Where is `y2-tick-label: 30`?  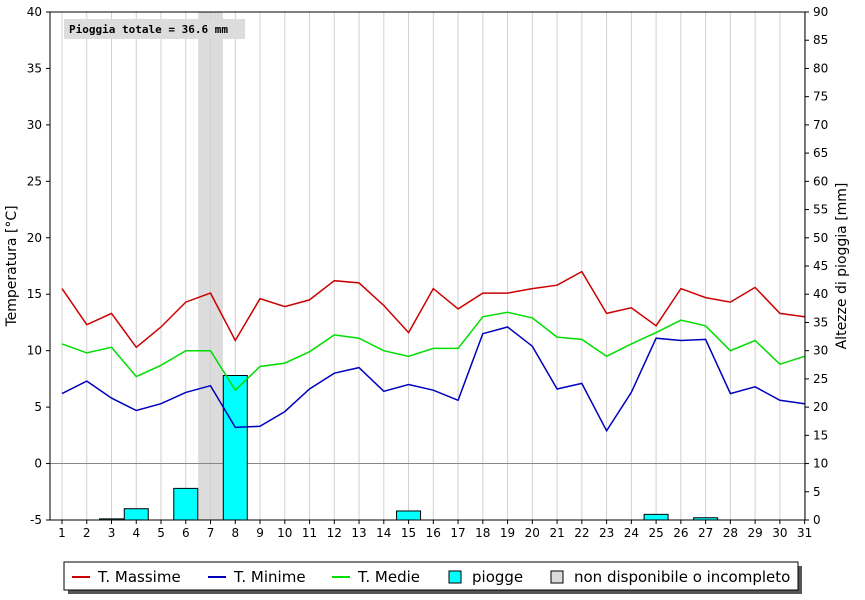 y2-tick-label: 30 is located at coordinates (820, 351).